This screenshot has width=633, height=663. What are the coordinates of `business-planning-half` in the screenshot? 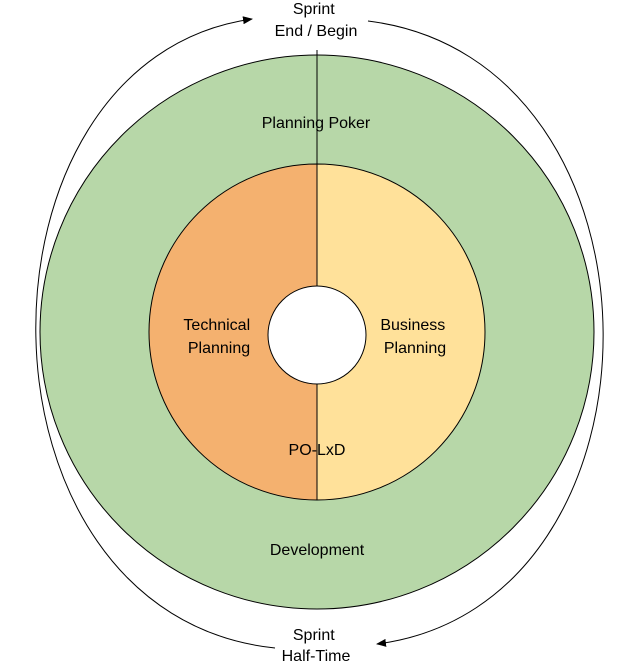 It's located at (401, 332).